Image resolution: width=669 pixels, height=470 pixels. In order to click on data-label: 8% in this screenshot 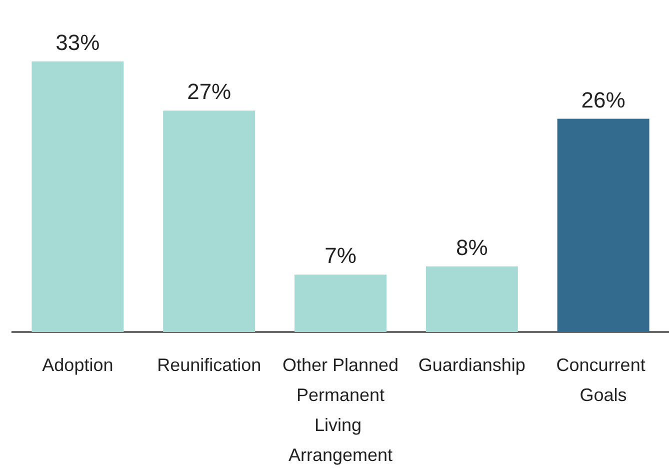, I will do `click(472, 247)`.